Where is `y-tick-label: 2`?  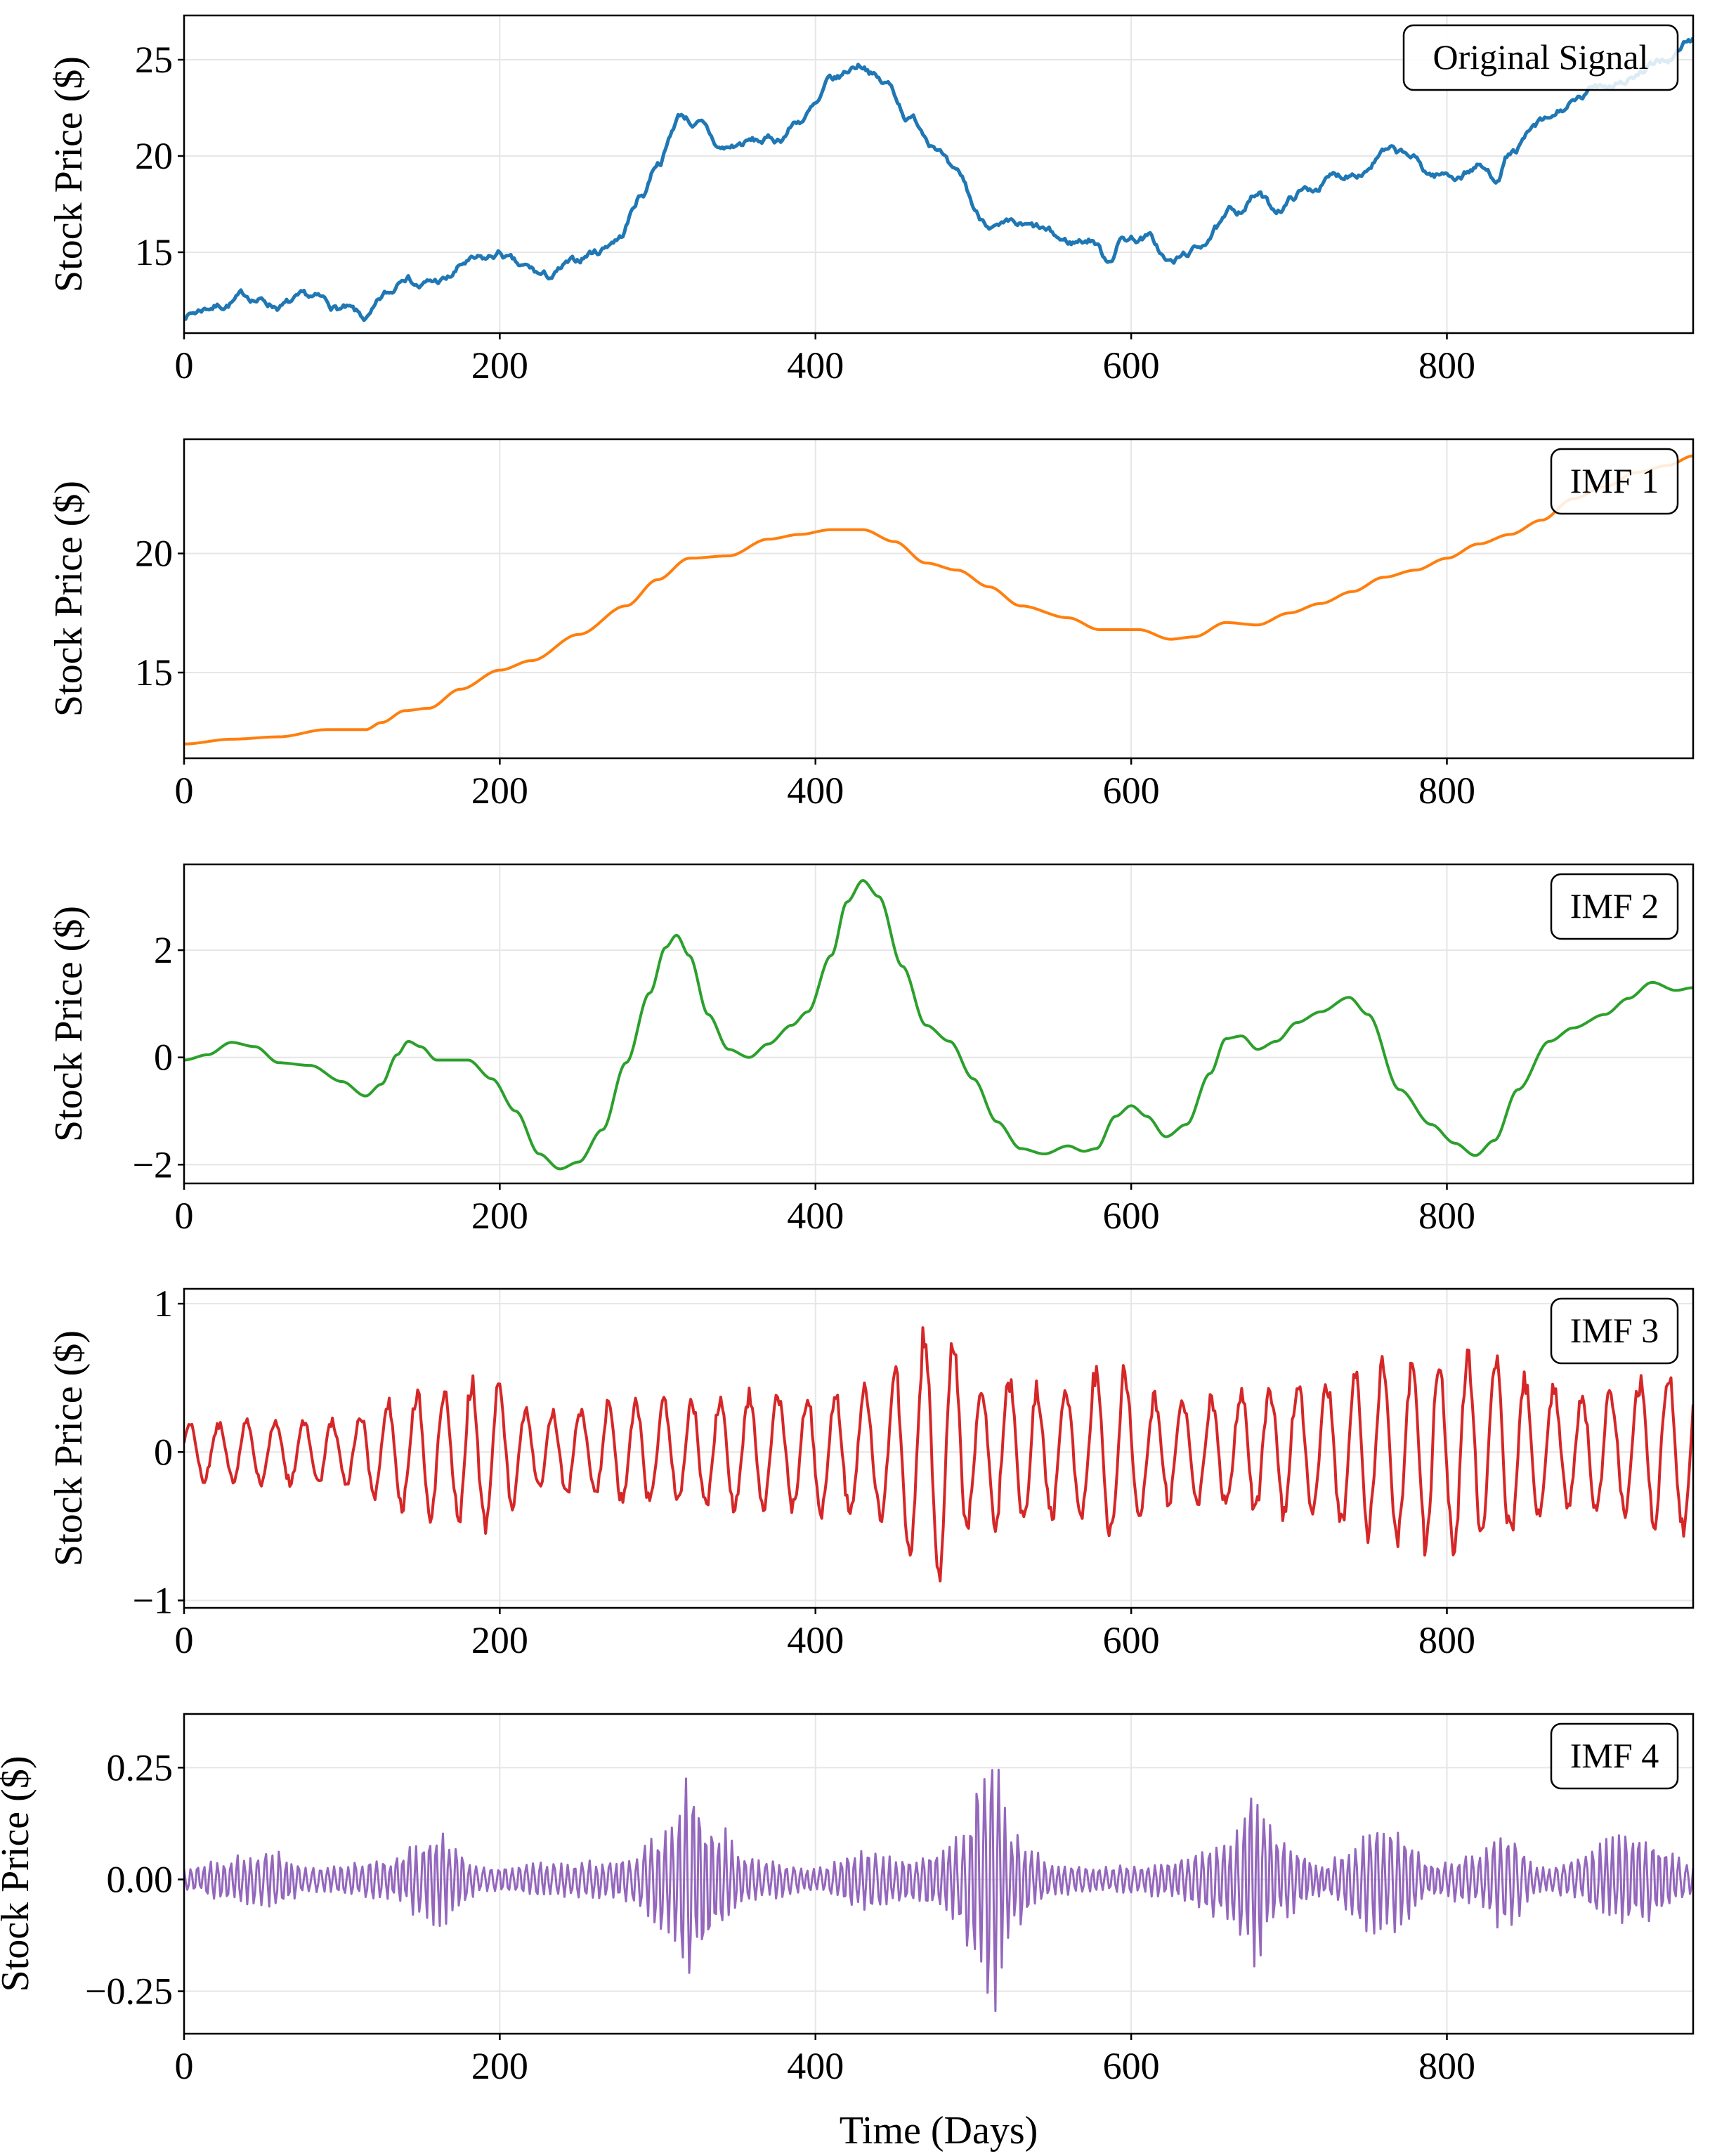 y-tick-label: 2 is located at coordinates (163, 950).